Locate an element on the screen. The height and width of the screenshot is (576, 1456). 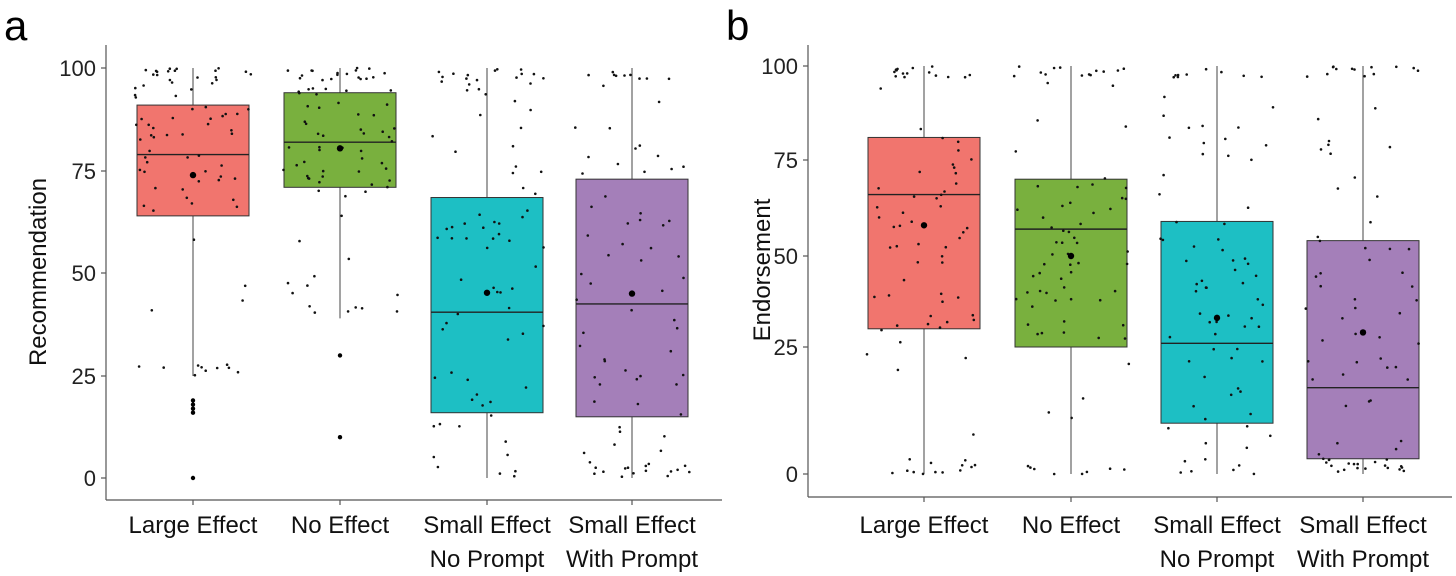
x-category-label: With Prompt is located at coordinates (1363, 559).